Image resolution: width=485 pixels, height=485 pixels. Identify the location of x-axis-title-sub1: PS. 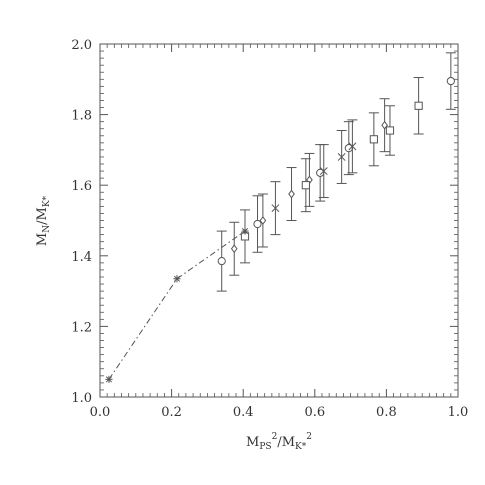
(265, 447).